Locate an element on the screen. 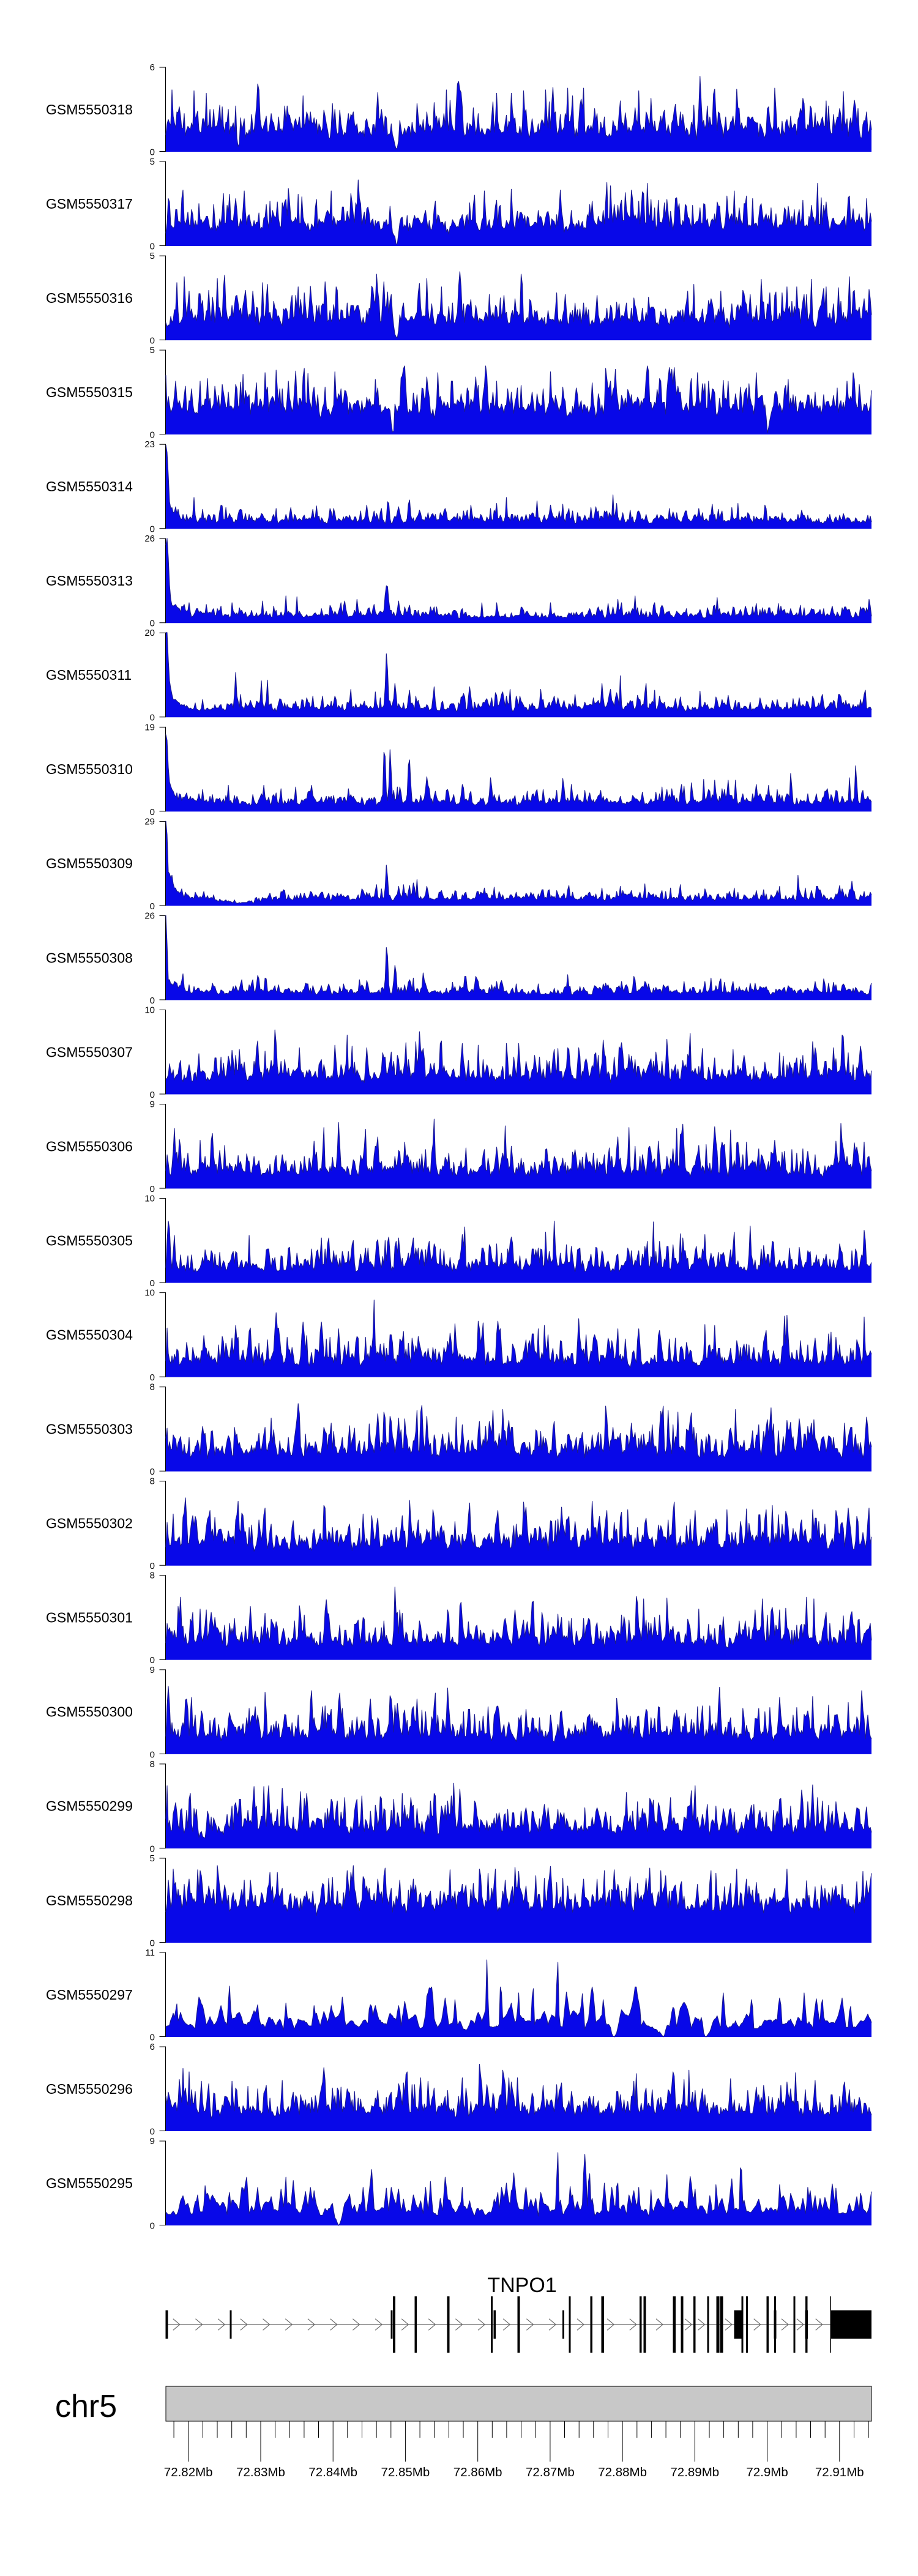 This screenshot has height=2576, width=918. track-sample-label: GSM5550307 is located at coordinates (89, 1052).